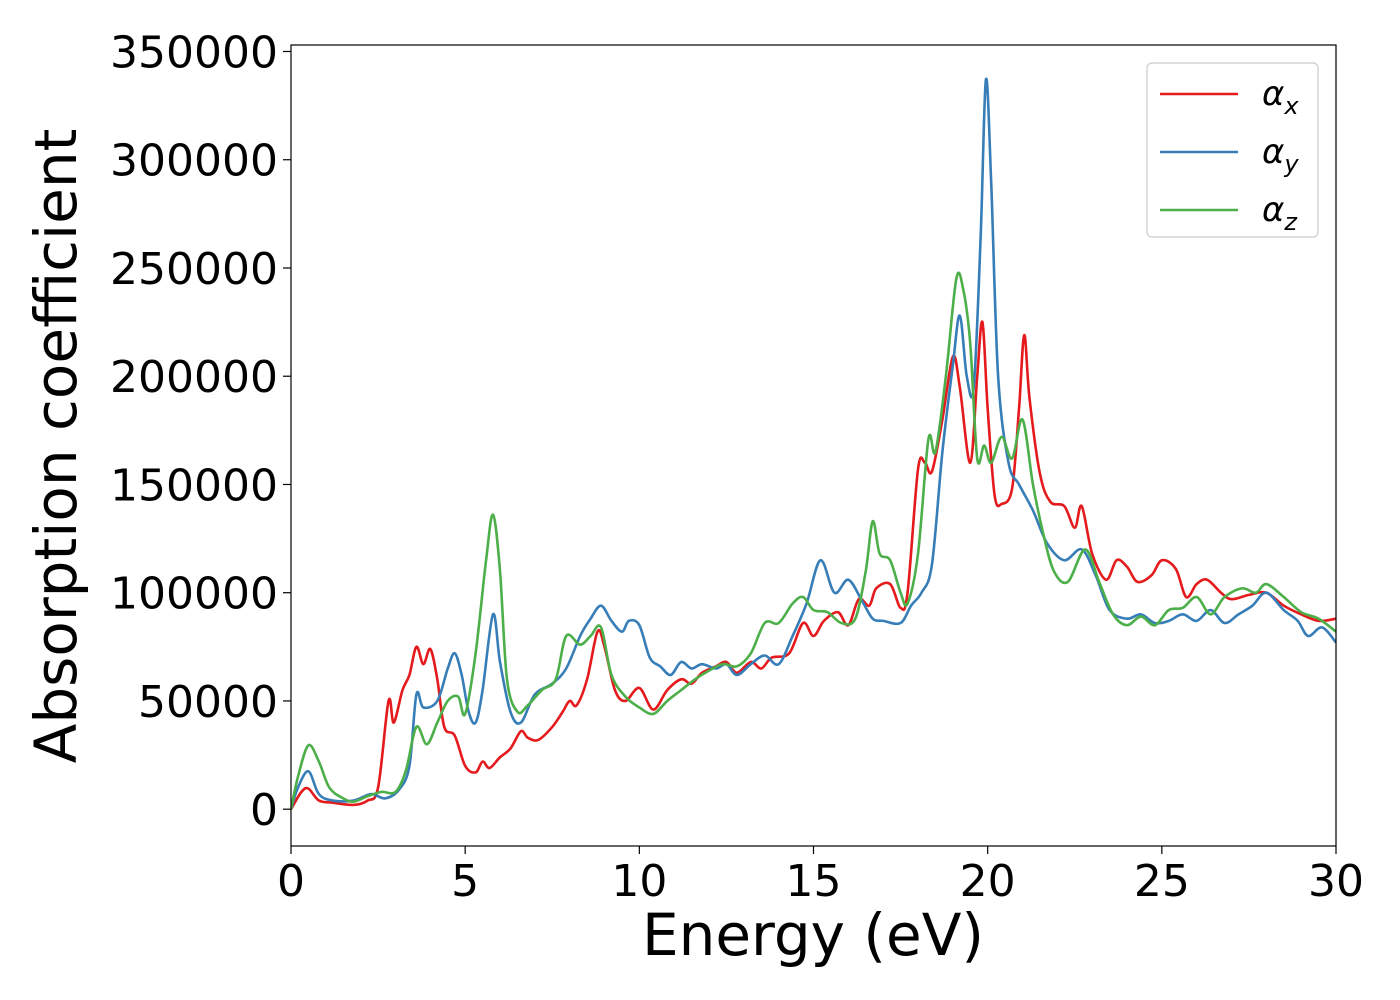  Describe the element at coordinates (813, 935) in the screenshot. I see `x-axis-label: Energy (eV)` at that location.